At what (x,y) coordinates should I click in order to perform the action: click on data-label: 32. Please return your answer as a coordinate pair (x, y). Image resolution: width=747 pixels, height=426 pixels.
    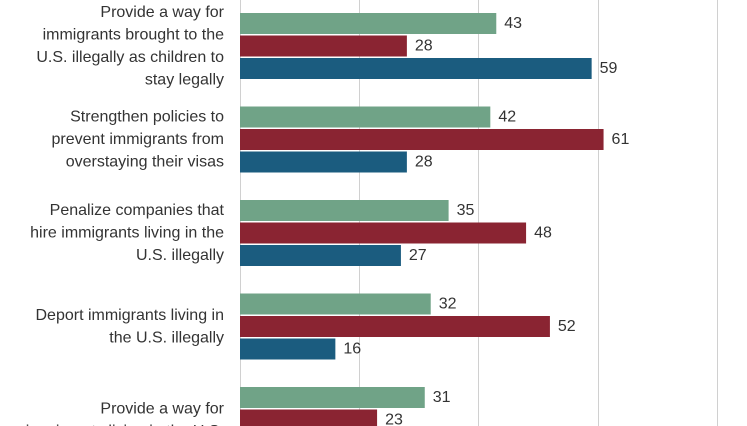
    Looking at the image, I should click on (448, 304).